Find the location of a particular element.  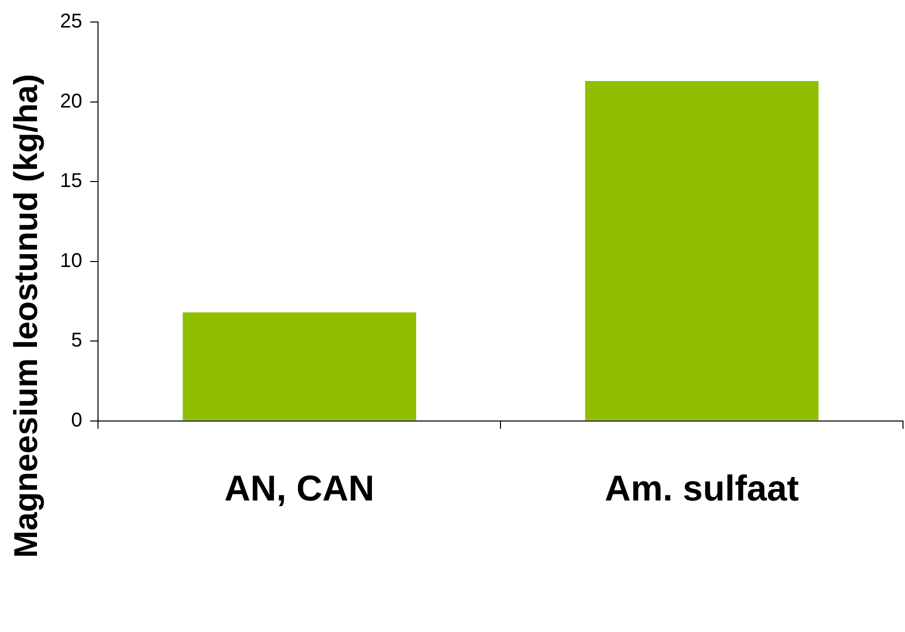

x-tick-label: Am. sulfaat is located at coordinates (701, 487).